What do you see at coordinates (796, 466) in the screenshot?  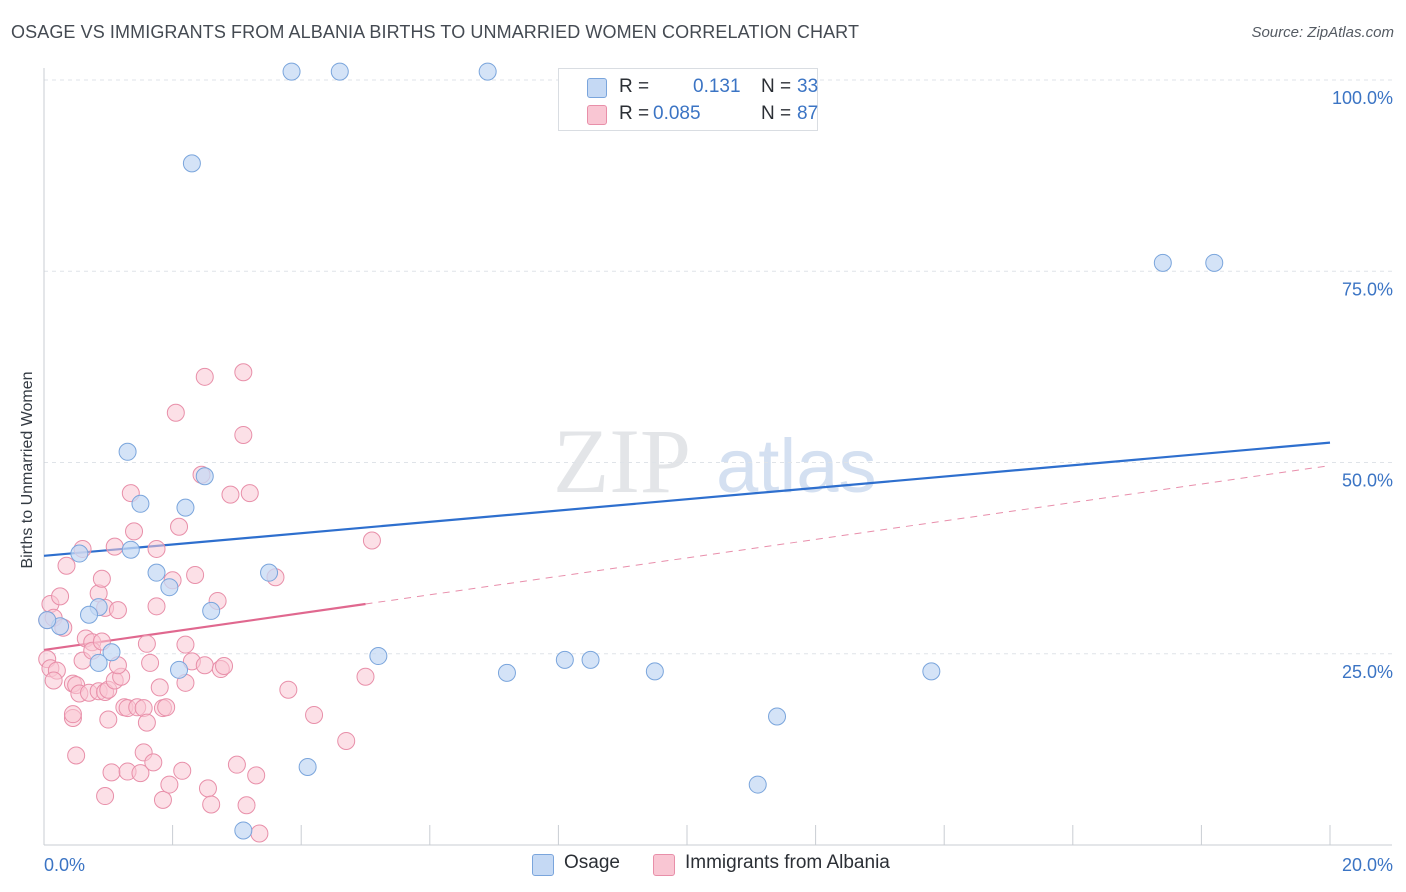 I see `watermark-atlas: atlas` at bounding box center [796, 466].